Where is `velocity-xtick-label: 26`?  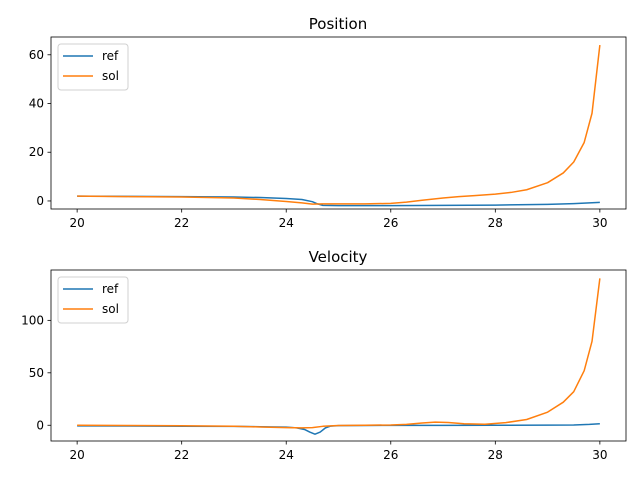
velocity-xtick-label: 26 is located at coordinates (390, 455).